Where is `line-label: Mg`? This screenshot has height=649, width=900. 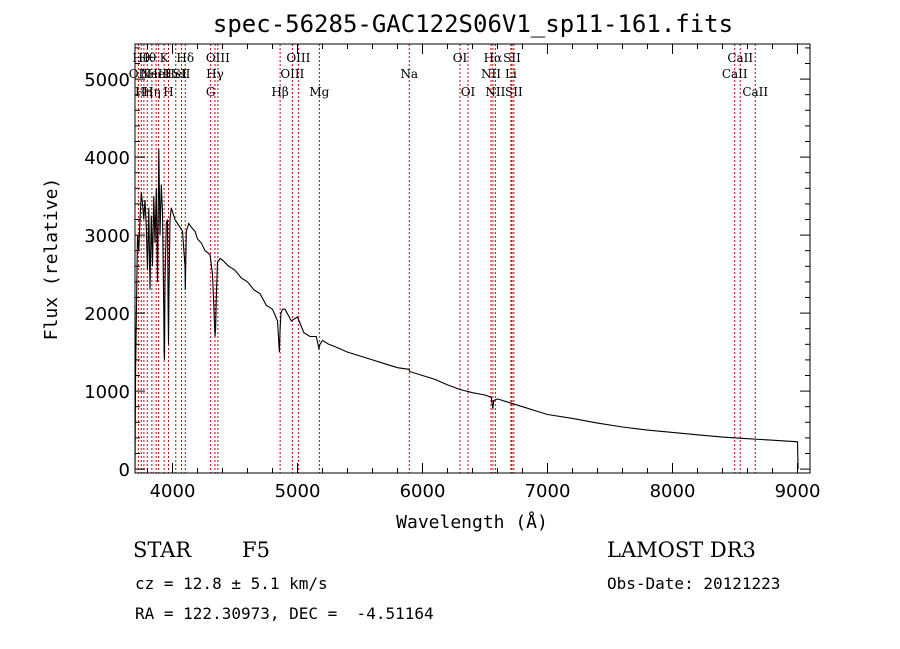 line-label: Mg is located at coordinates (319, 92).